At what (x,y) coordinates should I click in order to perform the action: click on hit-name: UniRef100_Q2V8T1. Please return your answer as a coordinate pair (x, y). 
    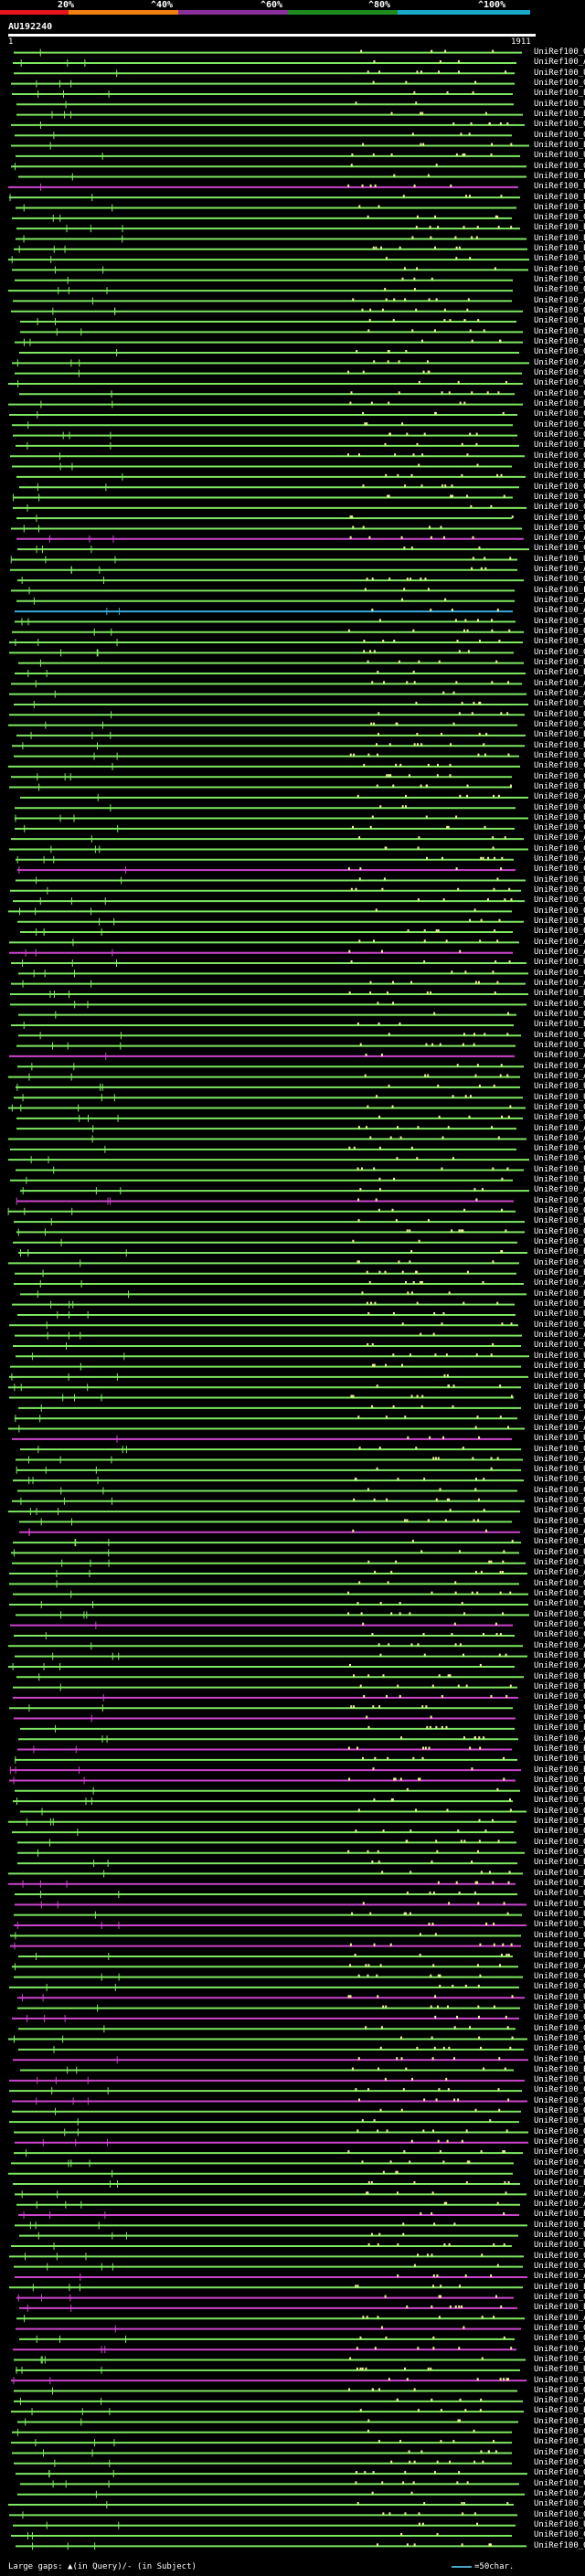
    Looking at the image, I should click on (560, 383).